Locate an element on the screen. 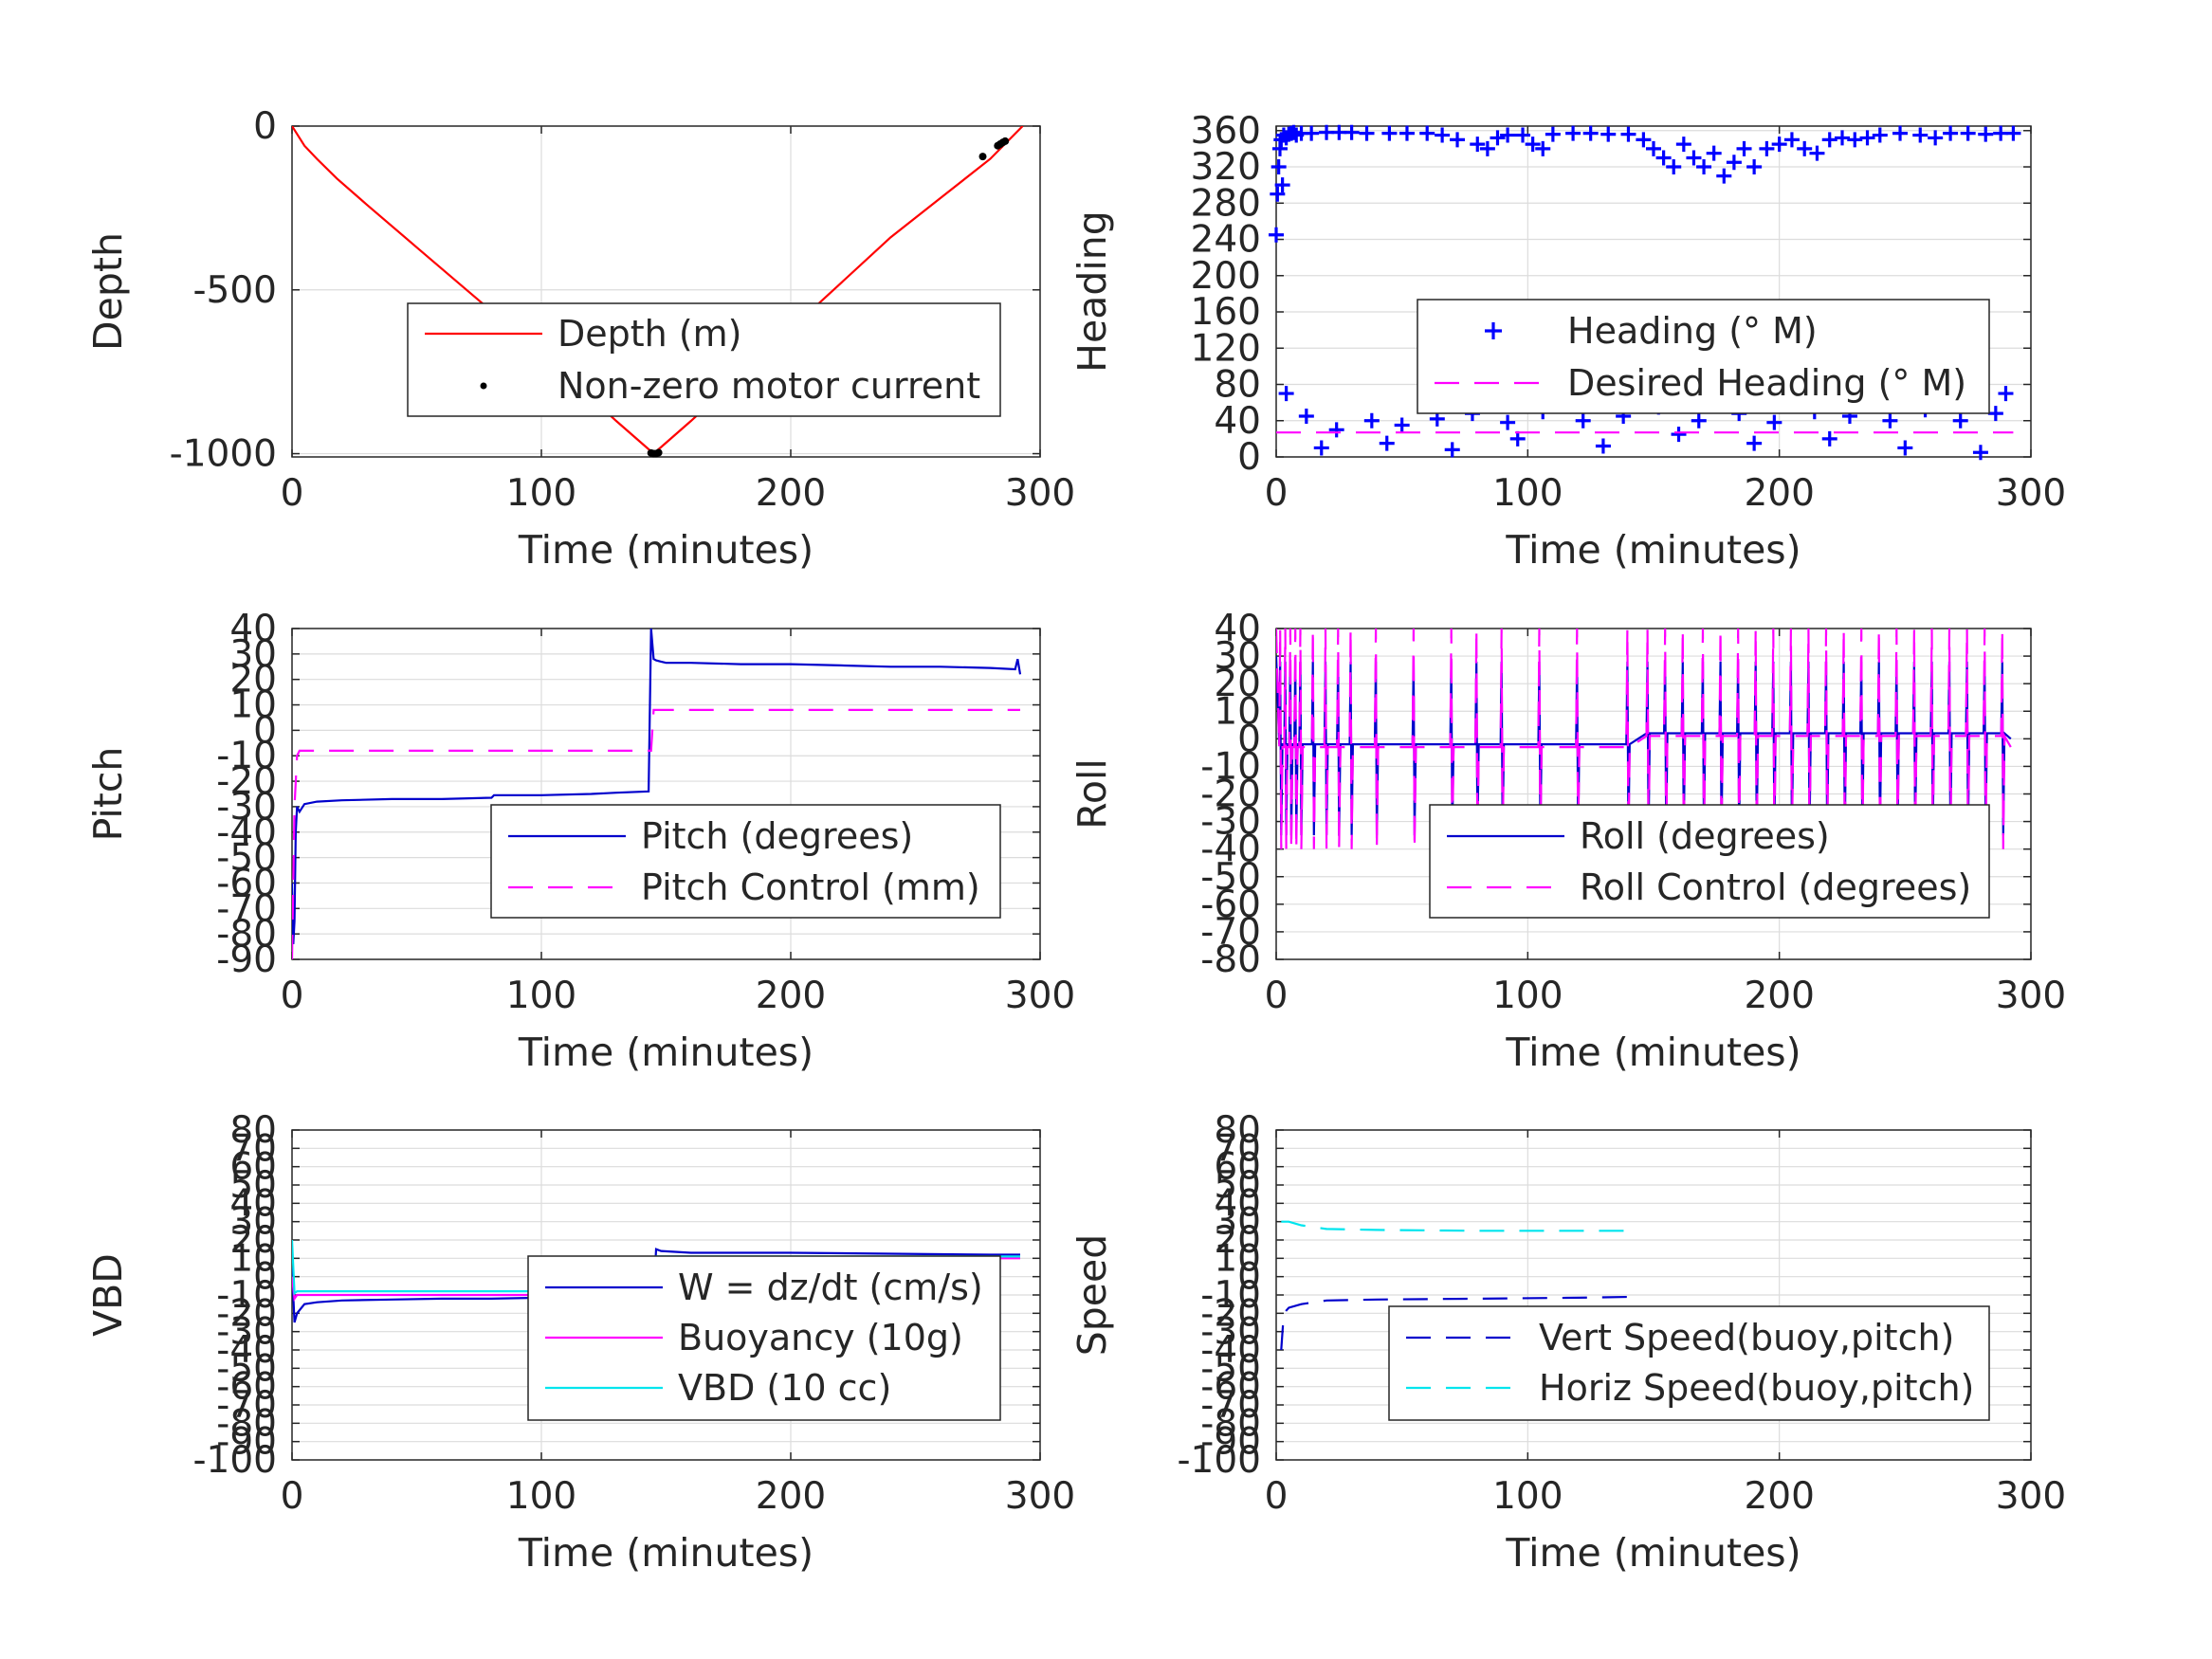  y-tick-label: 120 is located at coordinates (1226, 348).